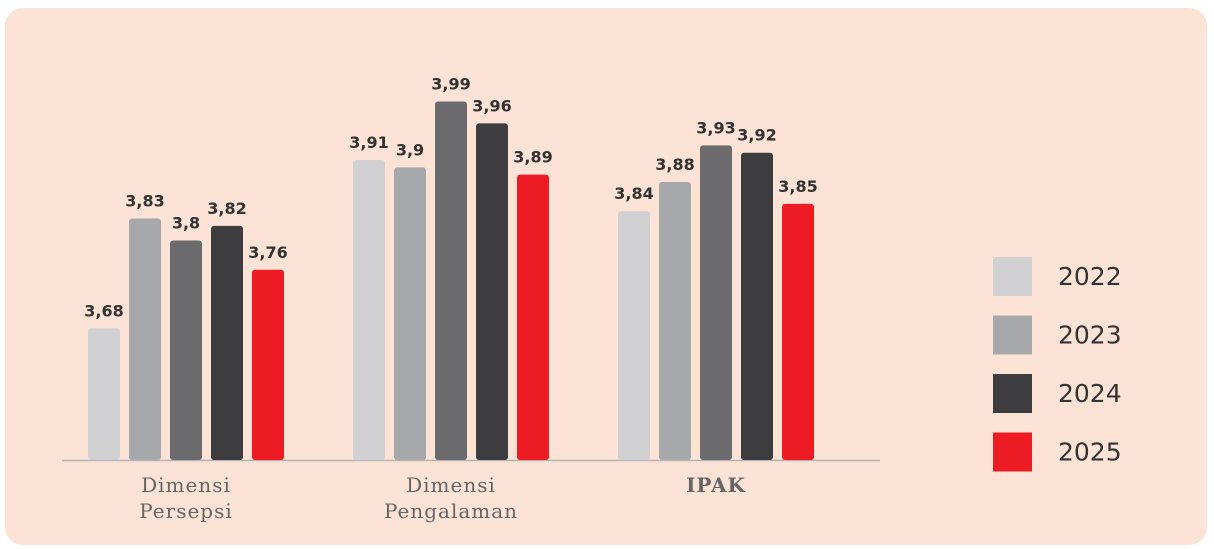  I want to click on value-label: 3,99, so click(450, 83).